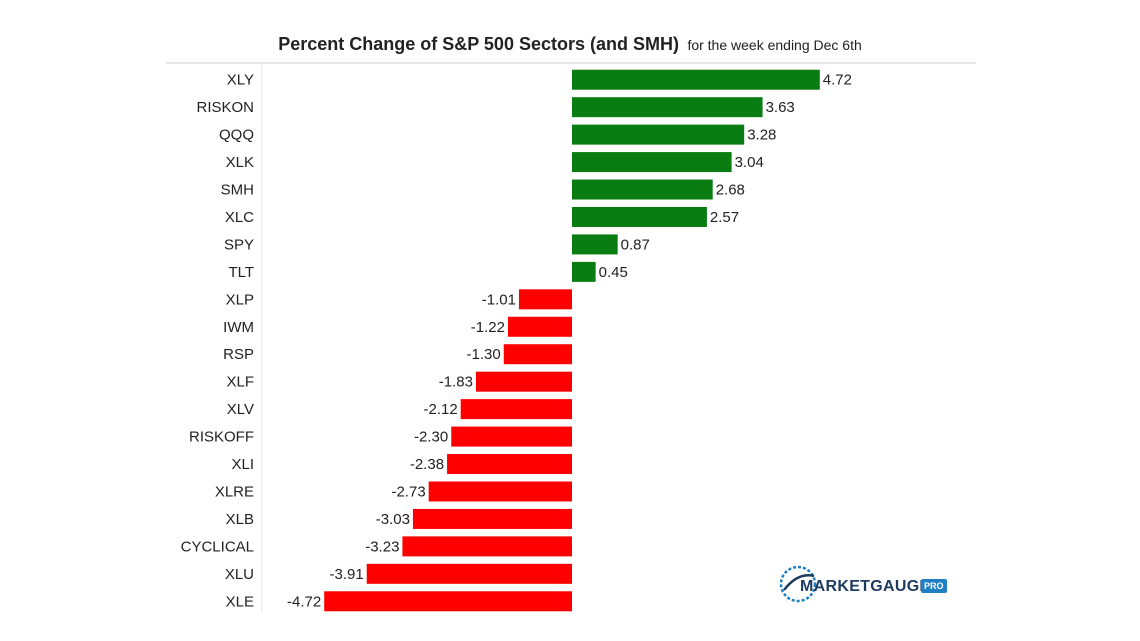 The width and height of the screenshot is (1140, 641). I want to click on value-label: 0.87, so click(635, 244).